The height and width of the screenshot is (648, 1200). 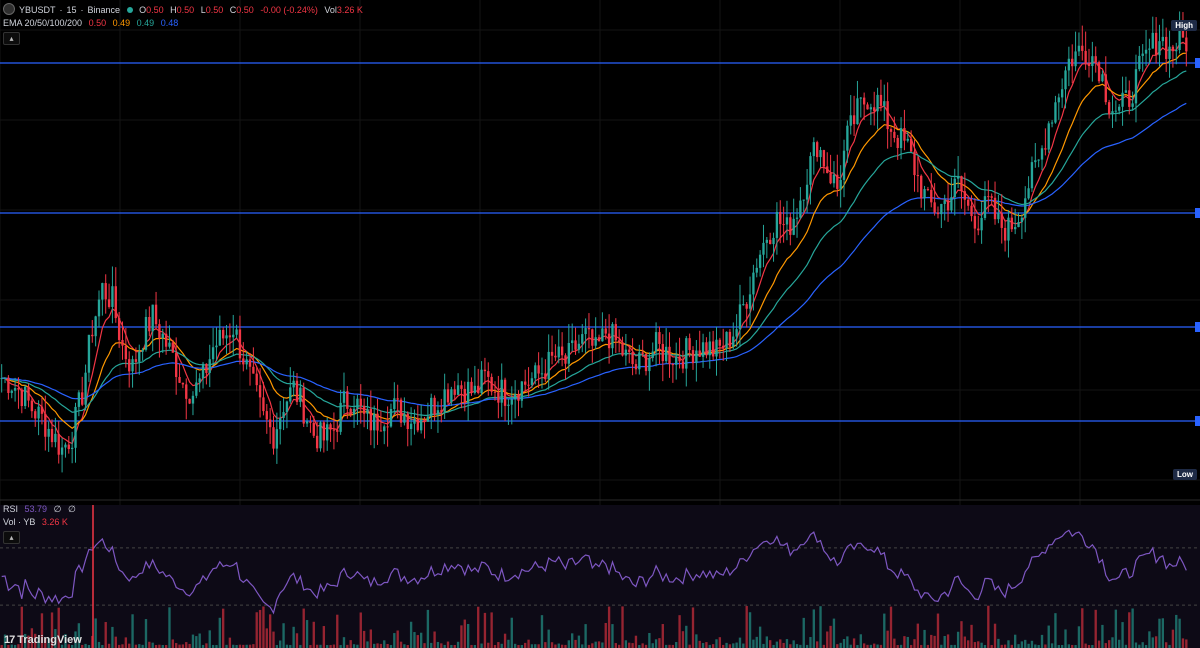 I want to click on rsi-label: RSI, so click(x=11, y=509).